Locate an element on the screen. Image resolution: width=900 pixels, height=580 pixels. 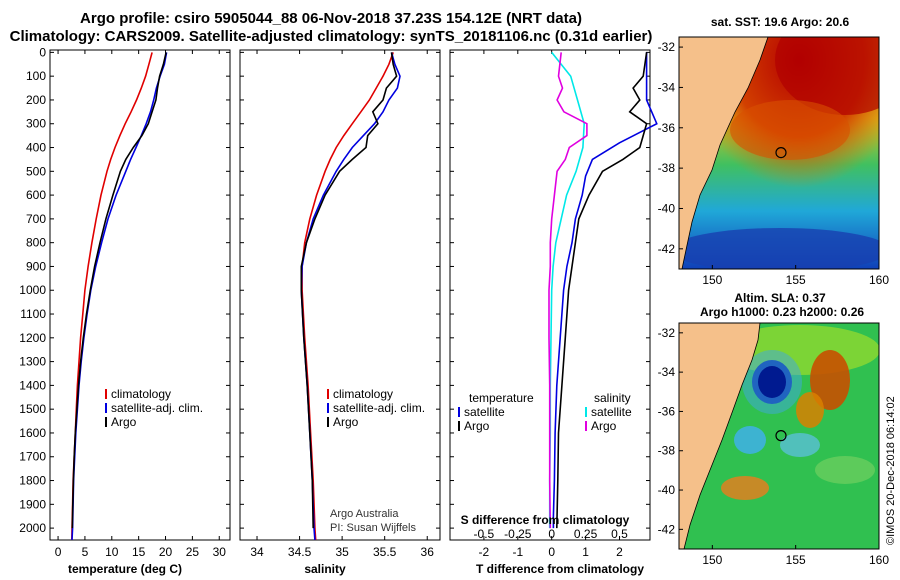
map-y-tick-label: -40 is located at coordinates (667, 490).